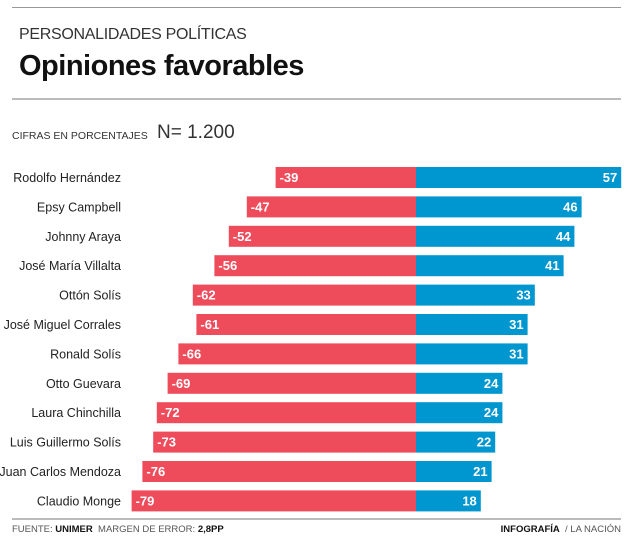 The image size is (629, 543). What do you see at coordinates (161, 66) in the screenshot?
I see `chart-title: Opiniones favorables` at bounding box center [161, 66].